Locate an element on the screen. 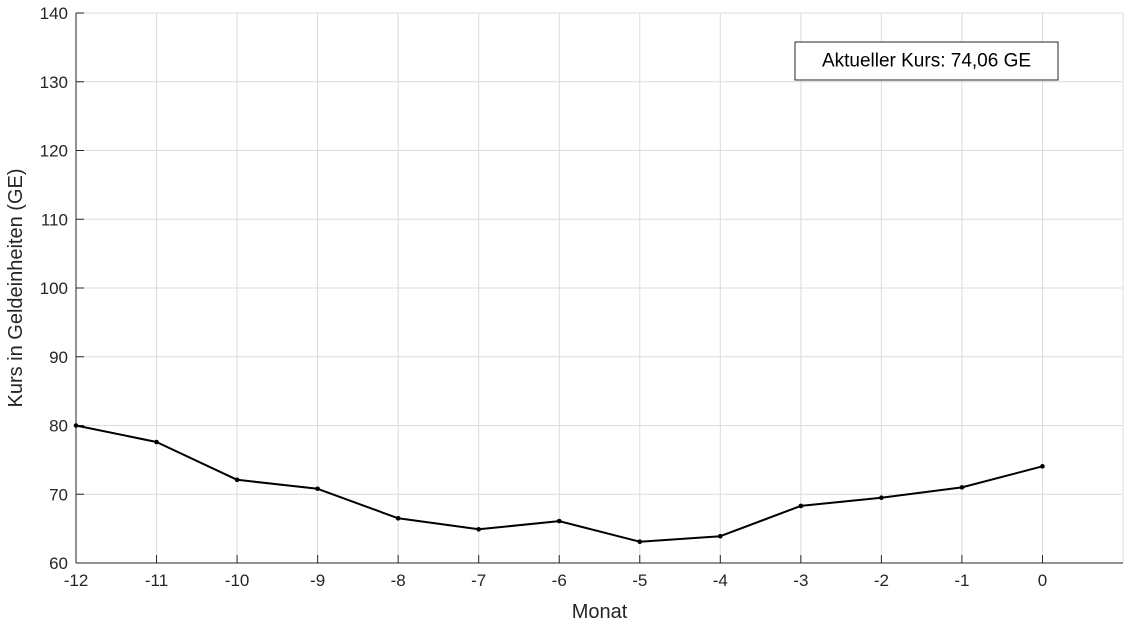 The image size is (1133, 627). x-tick-label: -1 is located at coordinates (961, 580).